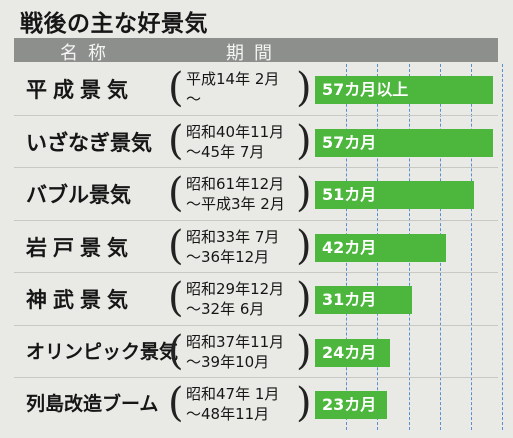 The height and width of the screenshot is (438, 513). What do you see at coordinates (235, 131) in the screenshot?
I see `period-start: 昭和40年11月` at bounding box center [235, 131].